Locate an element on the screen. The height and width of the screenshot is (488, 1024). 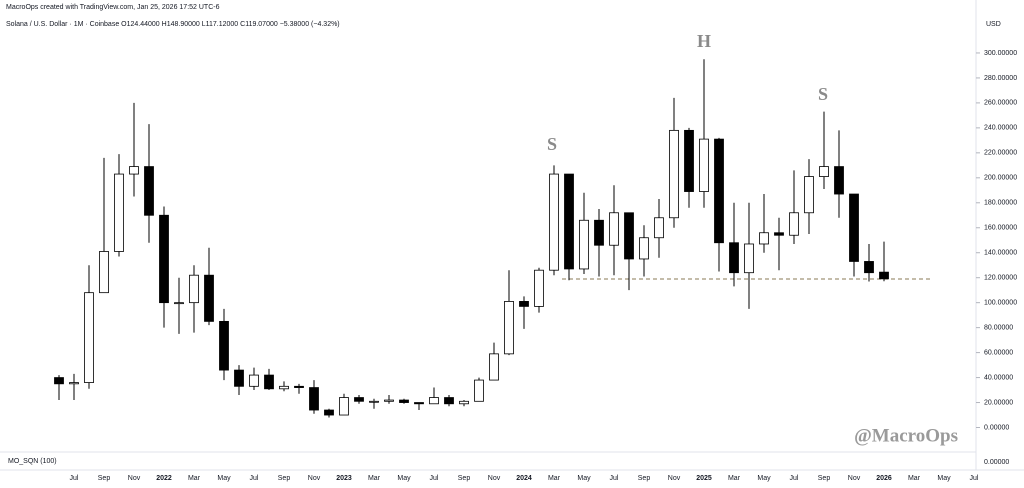
y-tick-label: 200.00000 is located at coordinates (1000, 178).